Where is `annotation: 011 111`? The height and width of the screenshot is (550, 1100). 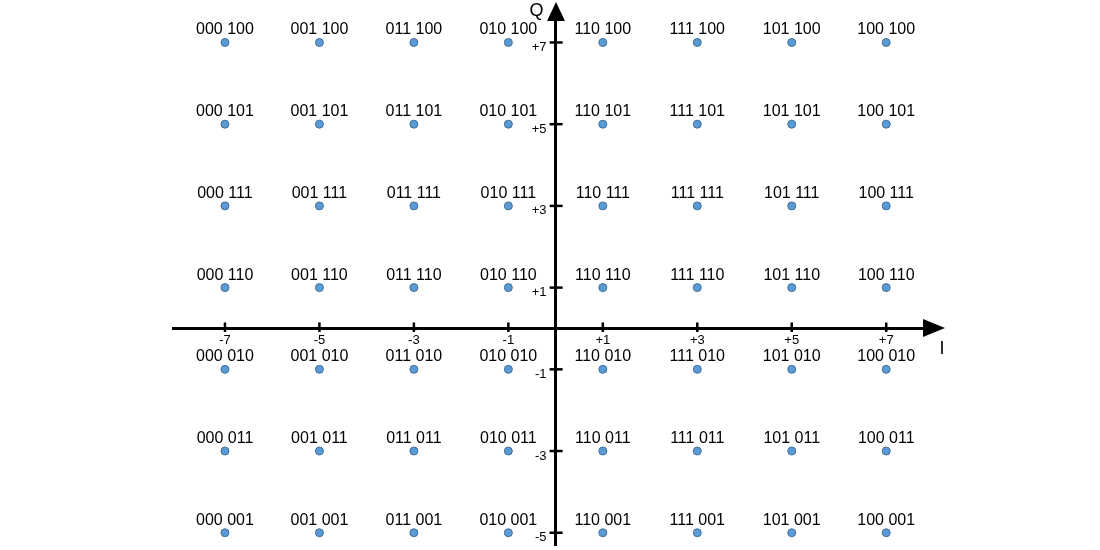 annotation: 011 111 is located at coordinates (414, 192).